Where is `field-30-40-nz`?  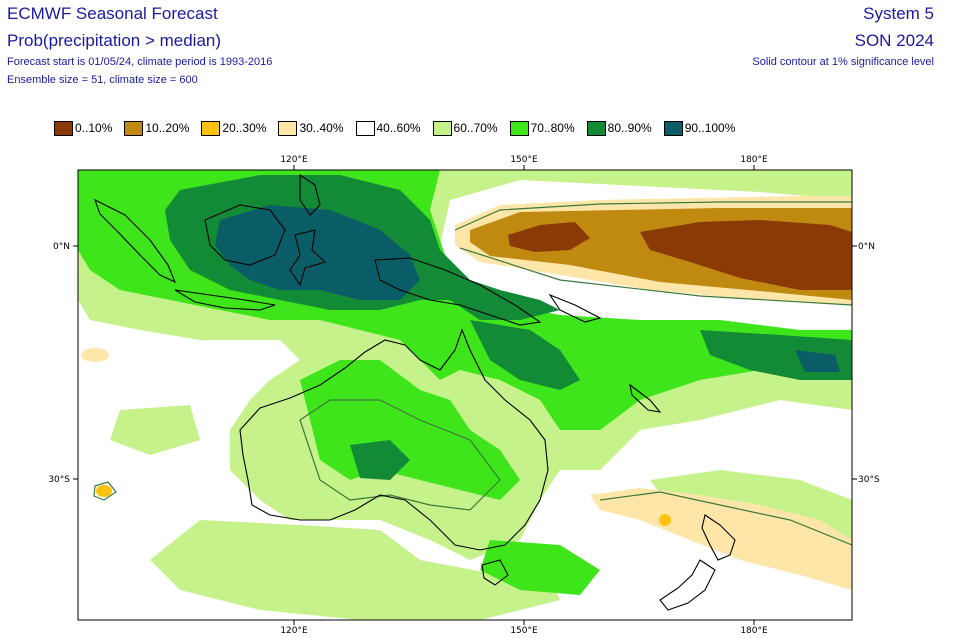
field-30-40-nz is located at coordinates (721, 539).